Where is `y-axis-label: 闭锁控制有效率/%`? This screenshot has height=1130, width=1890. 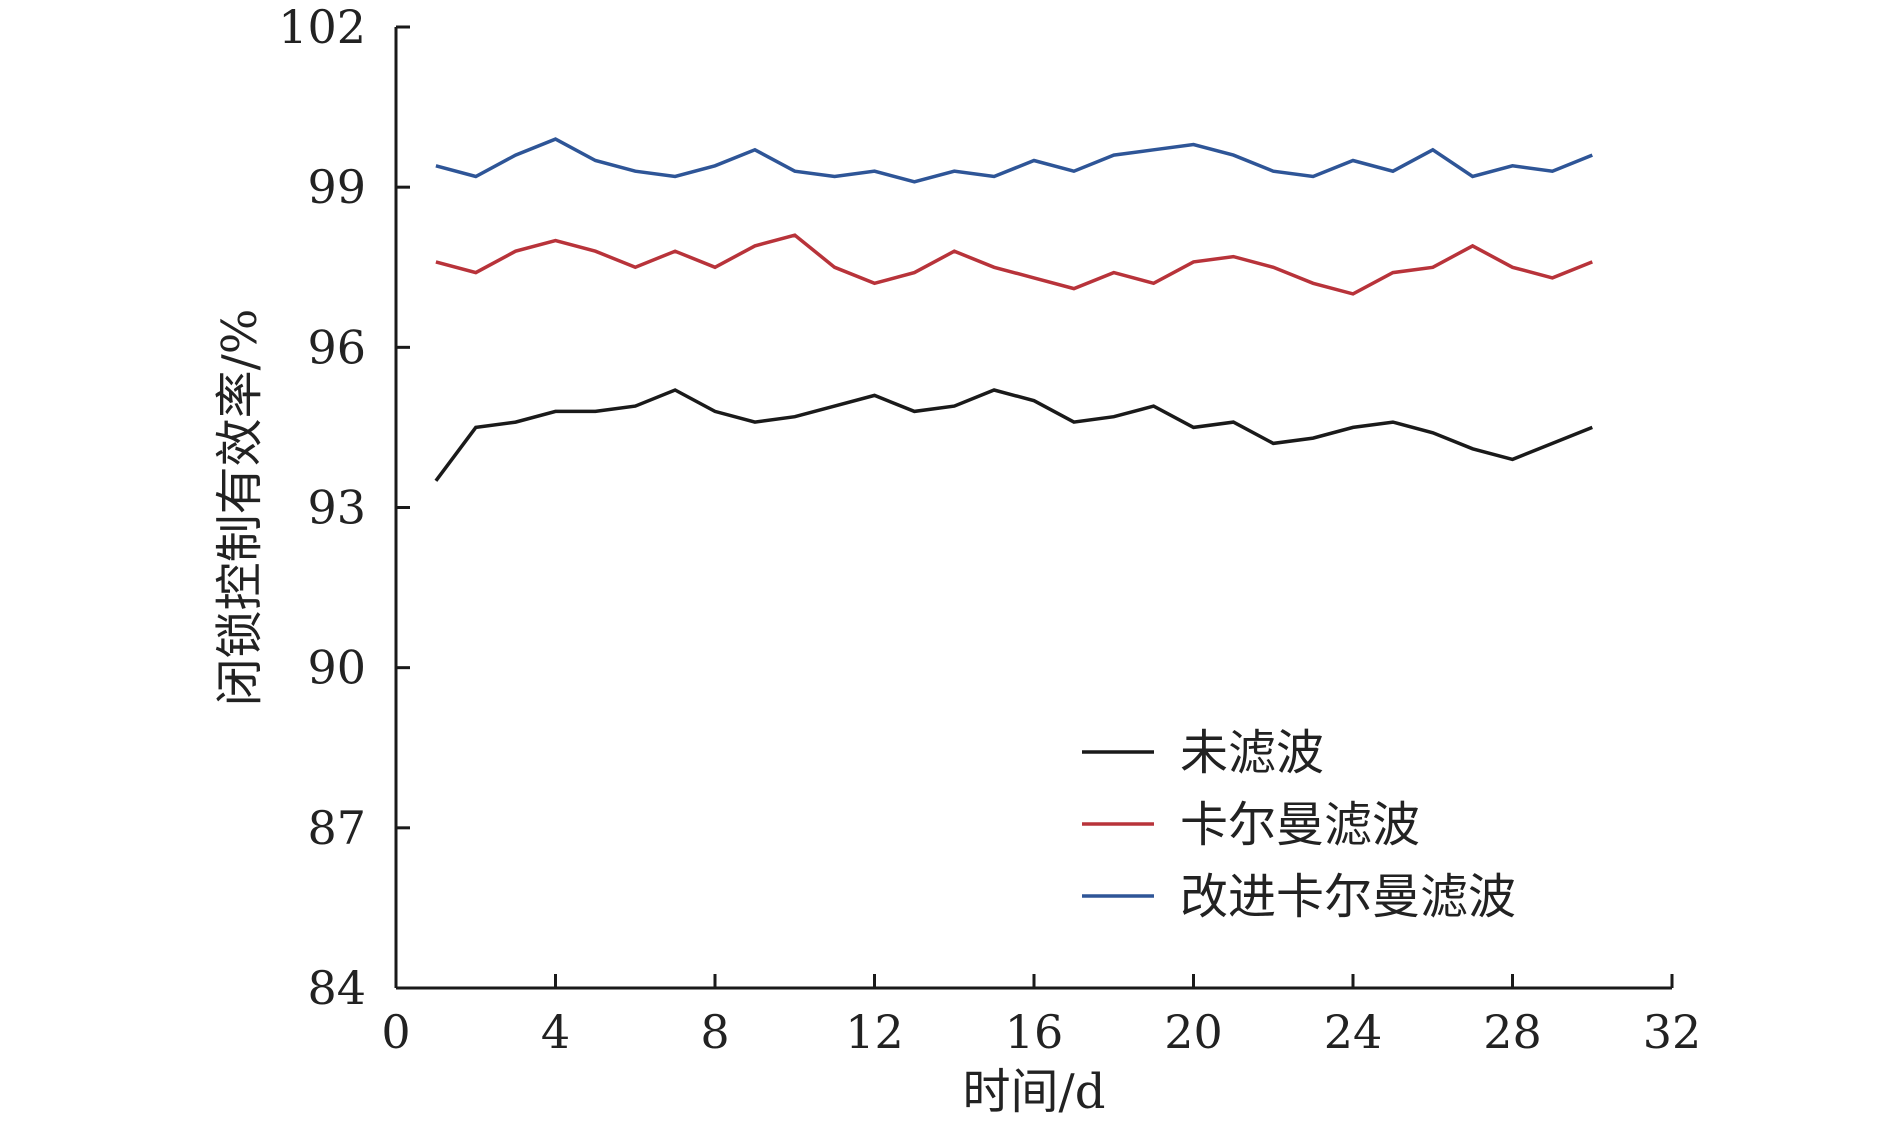
y-axis-label: 闭锁控制有效率/% is located at coordinates (240, 508).